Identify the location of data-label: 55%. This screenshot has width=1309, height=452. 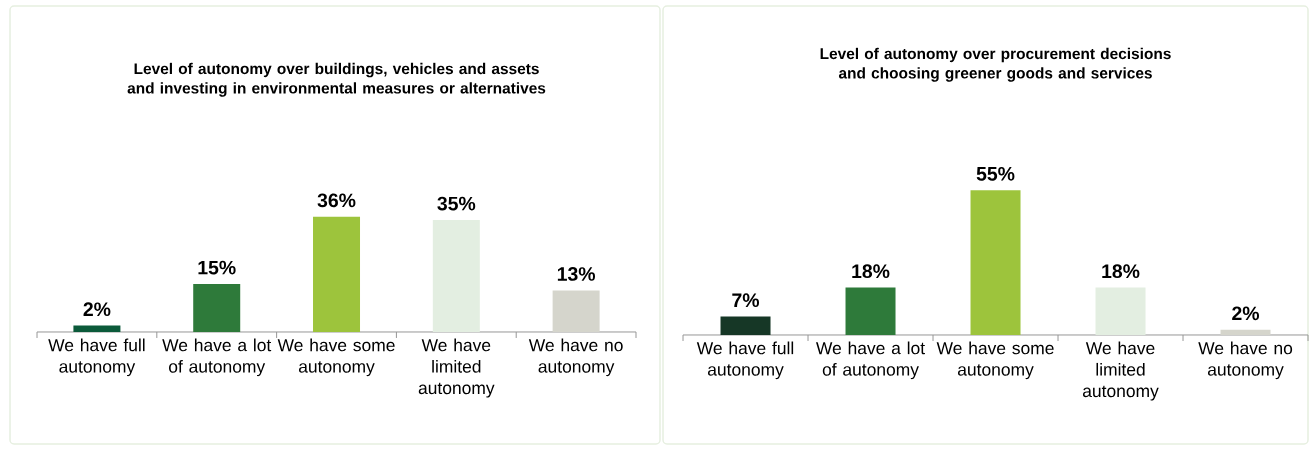
(995, 173).